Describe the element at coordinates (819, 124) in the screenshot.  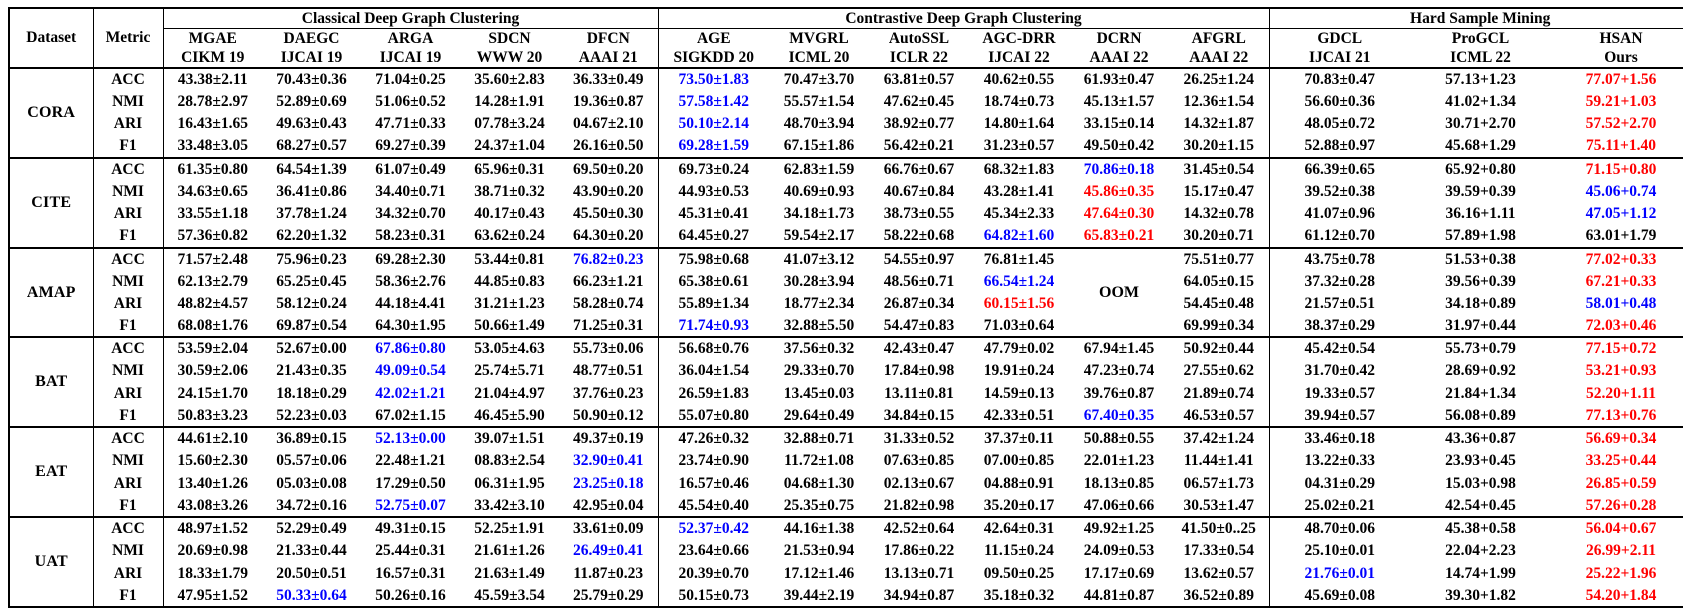
I see `value-cell: 48.70±3.94` at that location.